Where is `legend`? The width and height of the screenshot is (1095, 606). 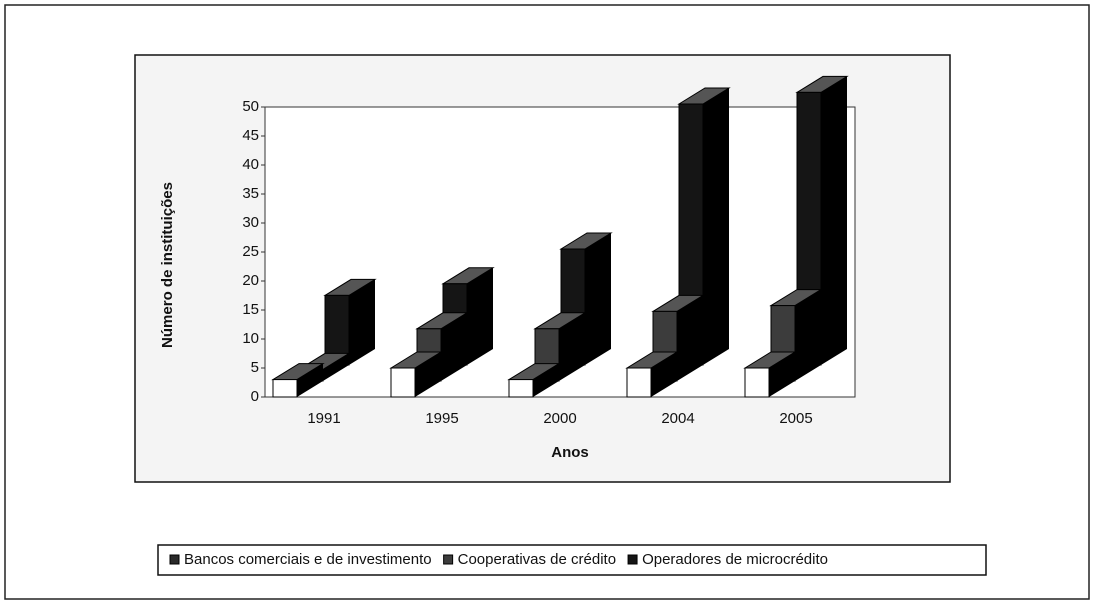
legend is located at coordinates (572, 560).